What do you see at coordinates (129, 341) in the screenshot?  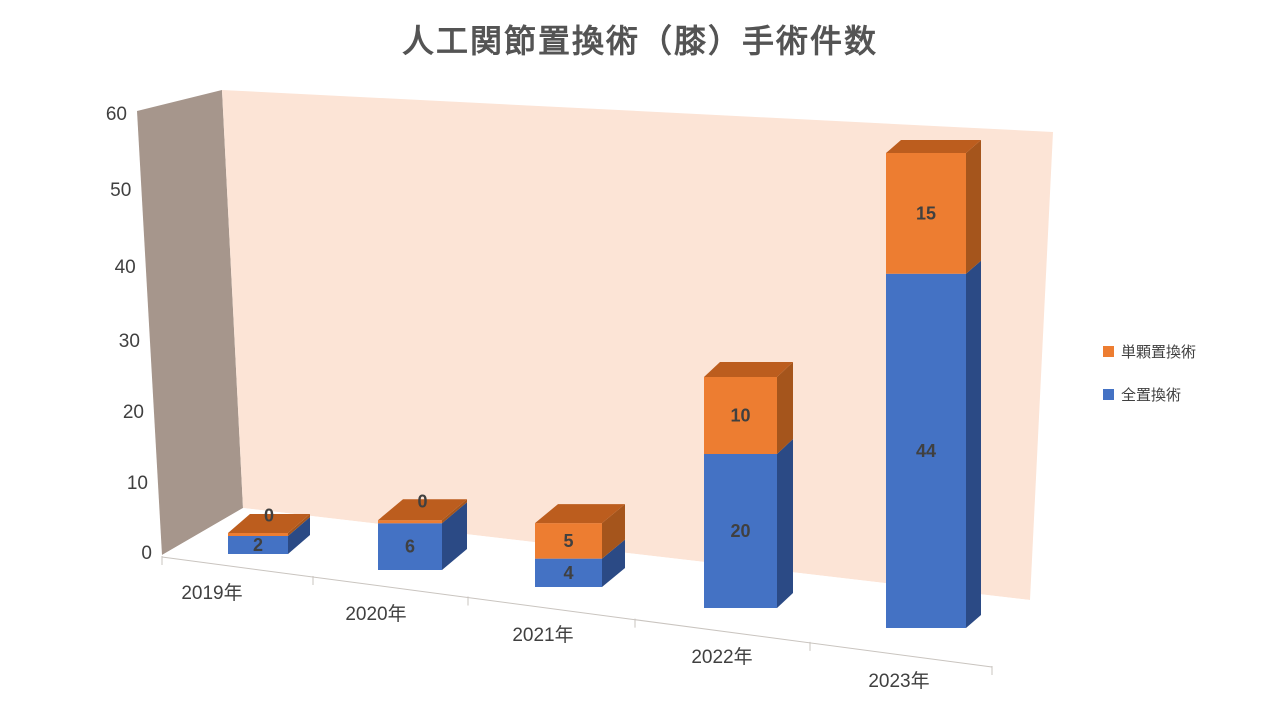 I see `y-axis-tick-label: 30` at bounding box center [129, 341].